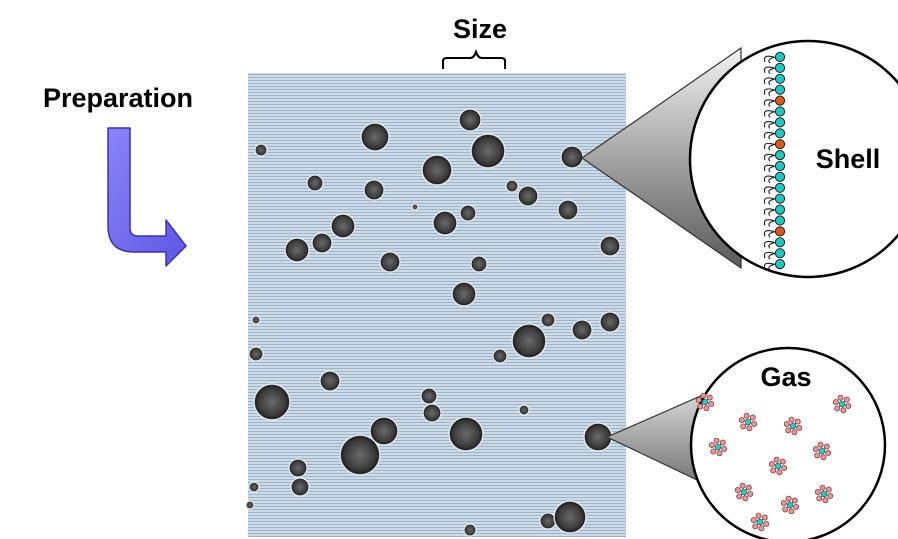 This screenshot has width=898, height=539. I want to click on bracket-icon, so click(474, 58).